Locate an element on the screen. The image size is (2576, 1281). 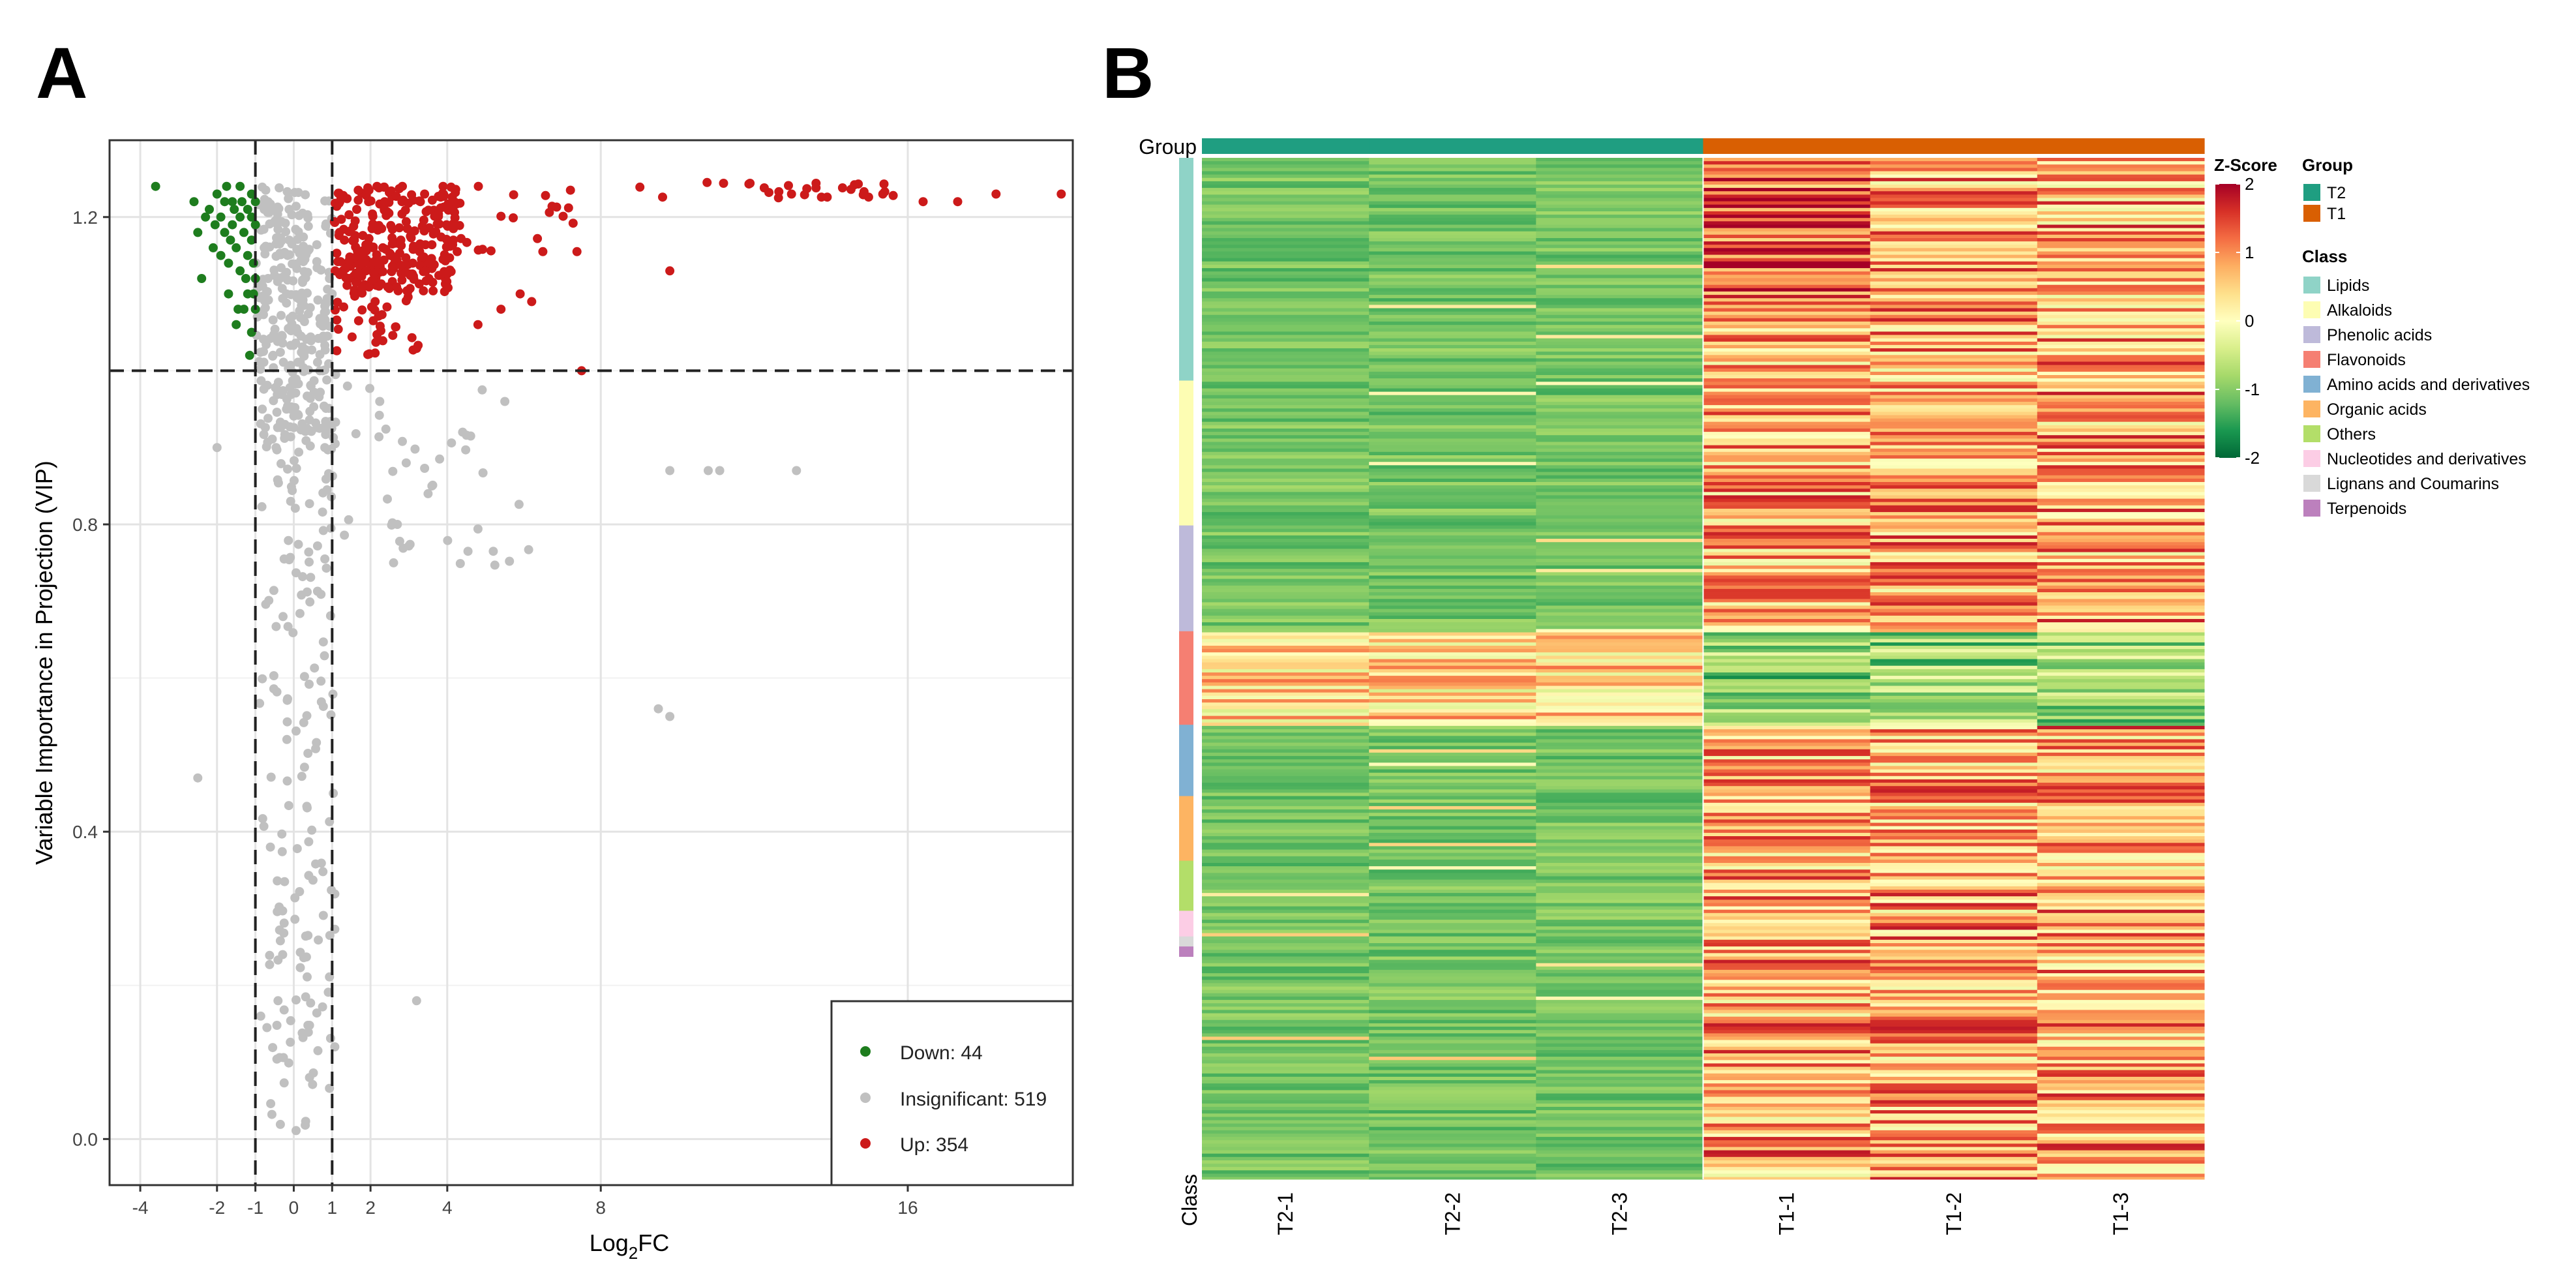
group-annotation-bar is located at coordinates (1703, 146).